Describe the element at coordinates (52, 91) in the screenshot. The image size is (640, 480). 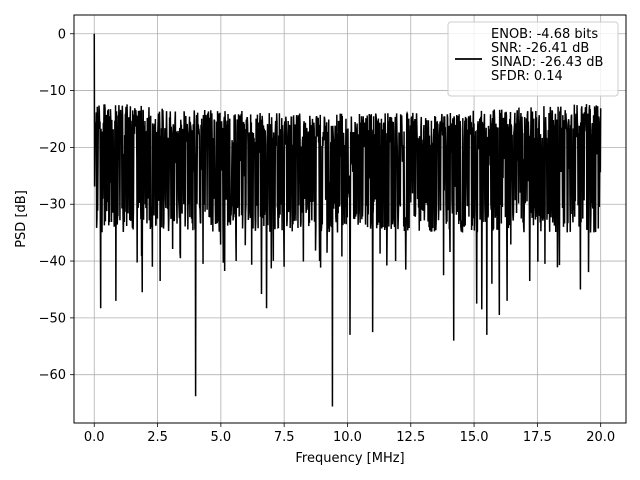
I see `y-tick-label: −10` at that location.